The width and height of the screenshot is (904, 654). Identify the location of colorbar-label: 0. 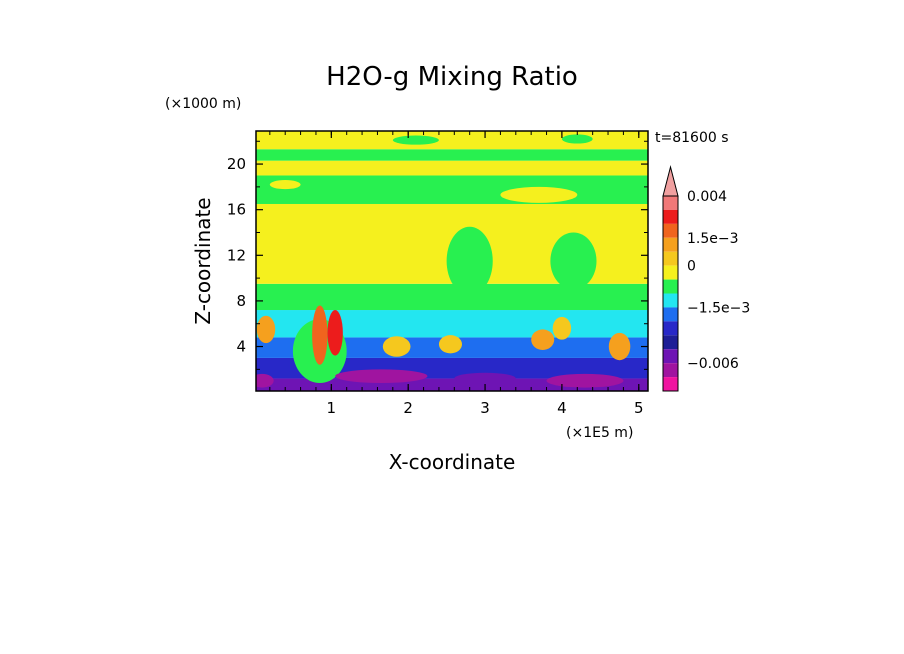
(691, 267).